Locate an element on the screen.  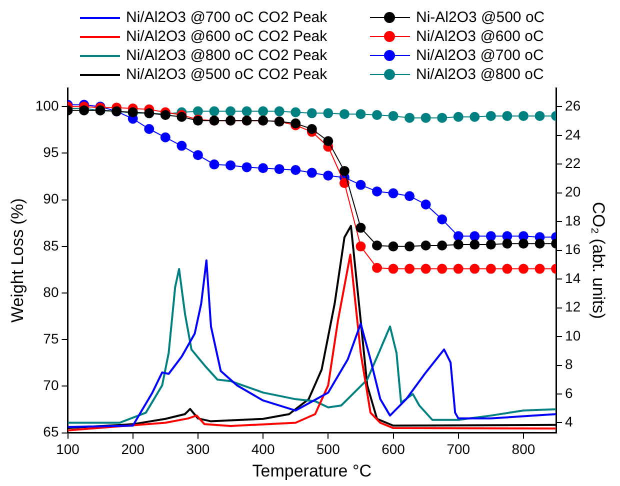
legend-label: Ni/Al2O3 @500 oC CO2 Peak is located at coordinates (227, 74).